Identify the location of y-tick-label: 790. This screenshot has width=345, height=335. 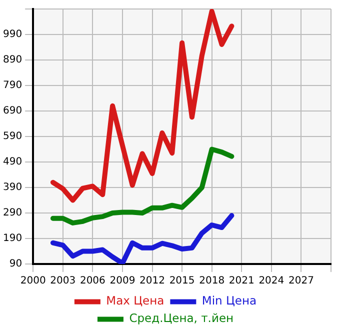
(12, 86).